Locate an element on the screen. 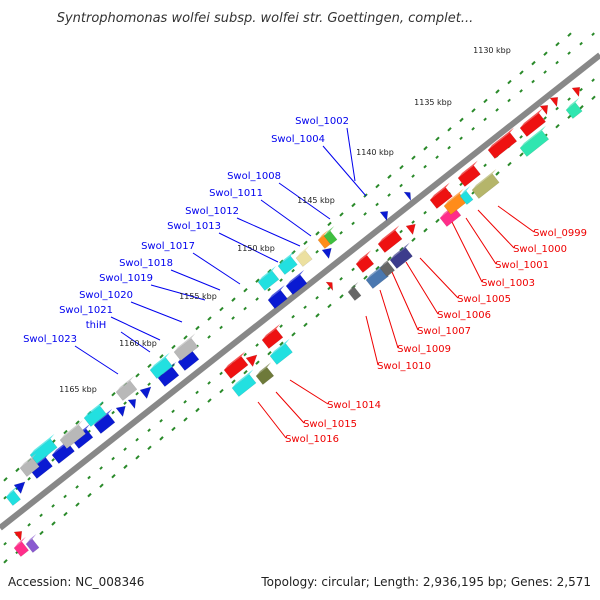  gene-label: Swol_1003 is located at coordinates (508, 283).